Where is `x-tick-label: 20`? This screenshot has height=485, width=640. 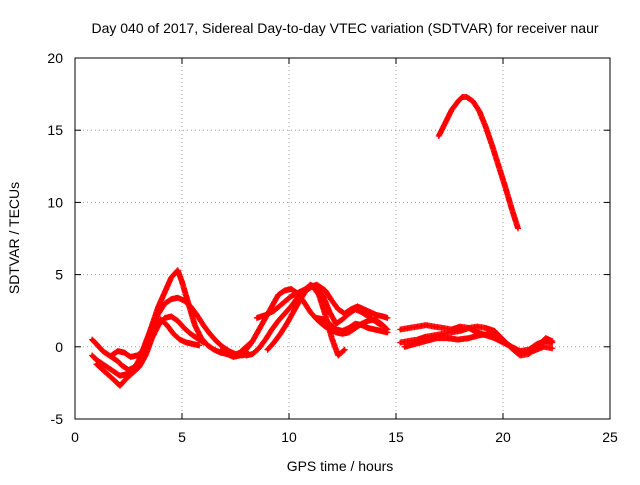 x-tick-label: 20 is located at coordinates (503, 437).